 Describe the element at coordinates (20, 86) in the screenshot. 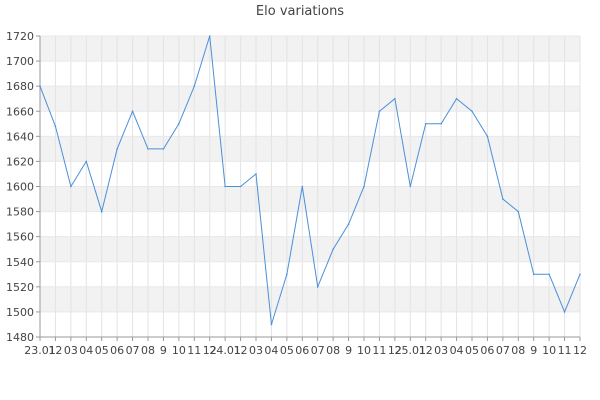

I see `y-tick-label: 1680` at that location.